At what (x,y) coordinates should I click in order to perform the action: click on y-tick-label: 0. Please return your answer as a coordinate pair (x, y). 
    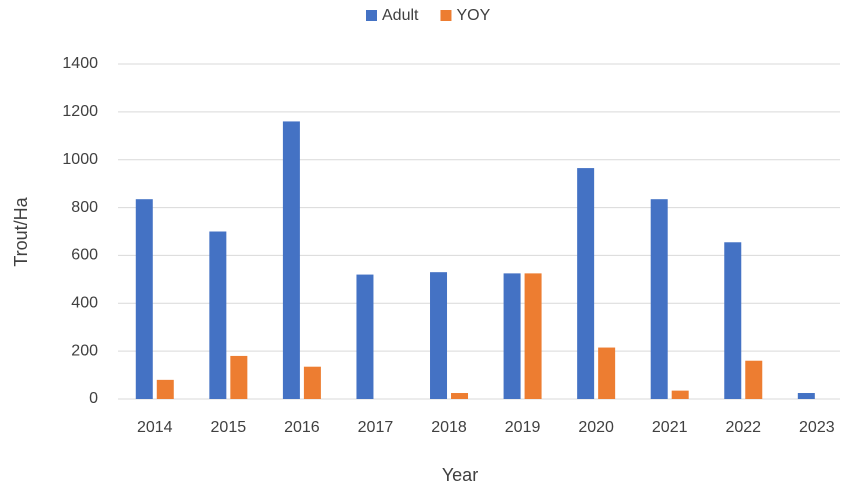
    Looking at the image, I should click on (93, 398).